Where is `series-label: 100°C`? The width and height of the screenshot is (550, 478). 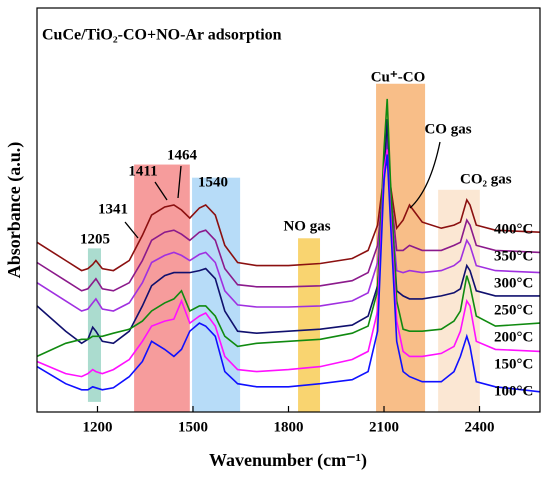 series-label: 100°C is located at coordinates (513, 391).